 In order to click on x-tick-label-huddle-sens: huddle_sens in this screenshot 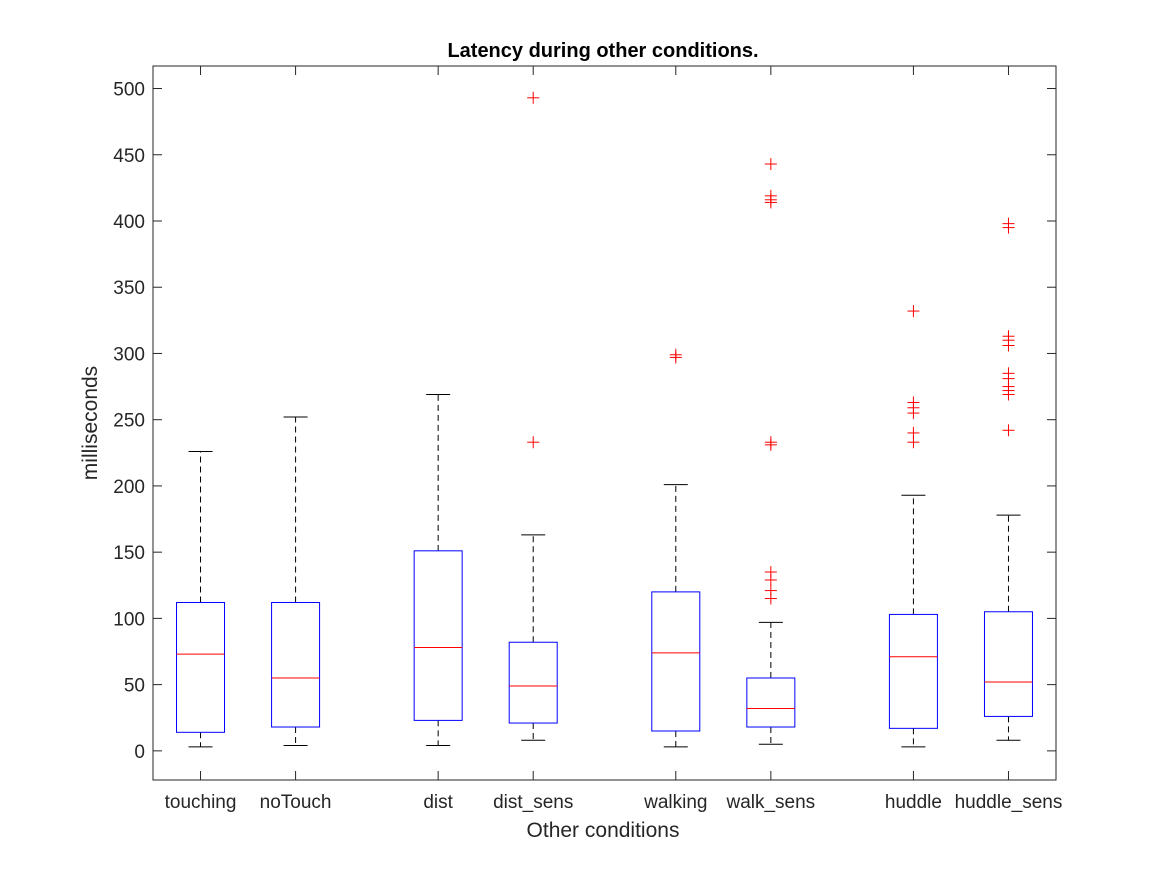, I will do `click(1009, 802)`.